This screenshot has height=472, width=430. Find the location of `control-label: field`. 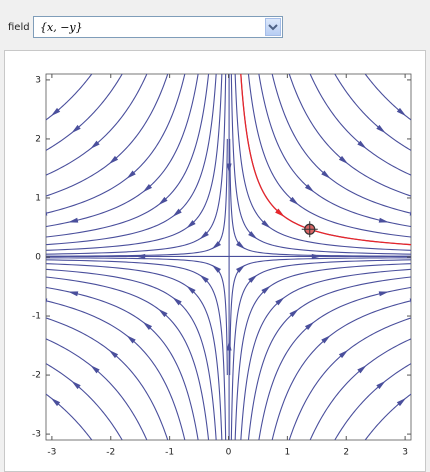

control-label: field is located at coordinates (19, 27).